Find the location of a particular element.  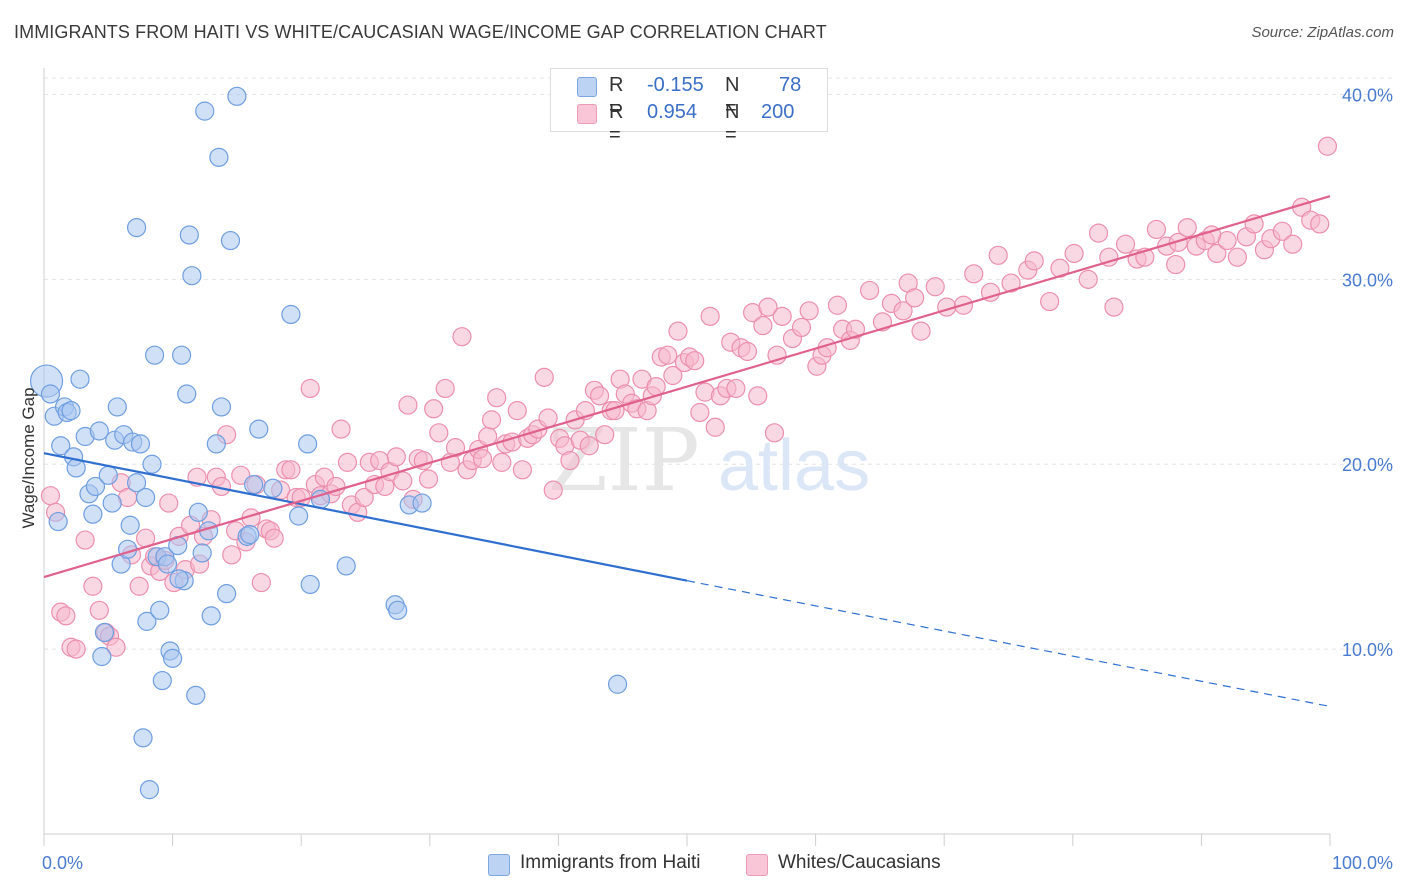

y-tick-label: 10.0% is located at coordinates (1367, 650).